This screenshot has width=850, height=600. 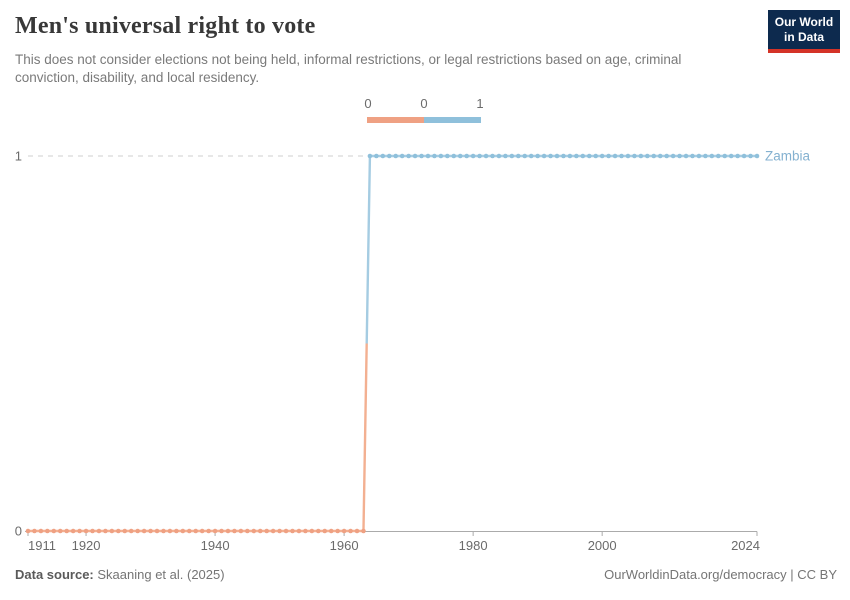 I want to click on data-source-link: Skaaning et al. (2025), so click(x=161, y=574).